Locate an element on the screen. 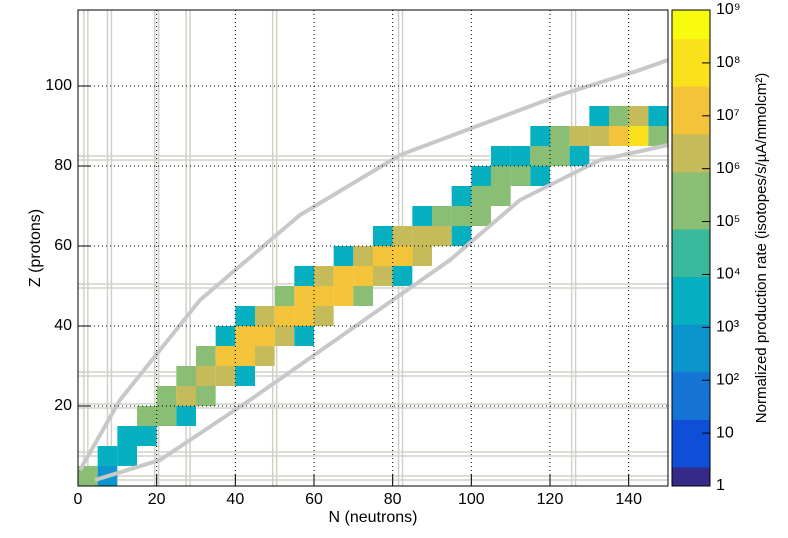 The height and width of the screenshot is (538, 788). y-tick-label: 20 is located at coordinates (63, 405).